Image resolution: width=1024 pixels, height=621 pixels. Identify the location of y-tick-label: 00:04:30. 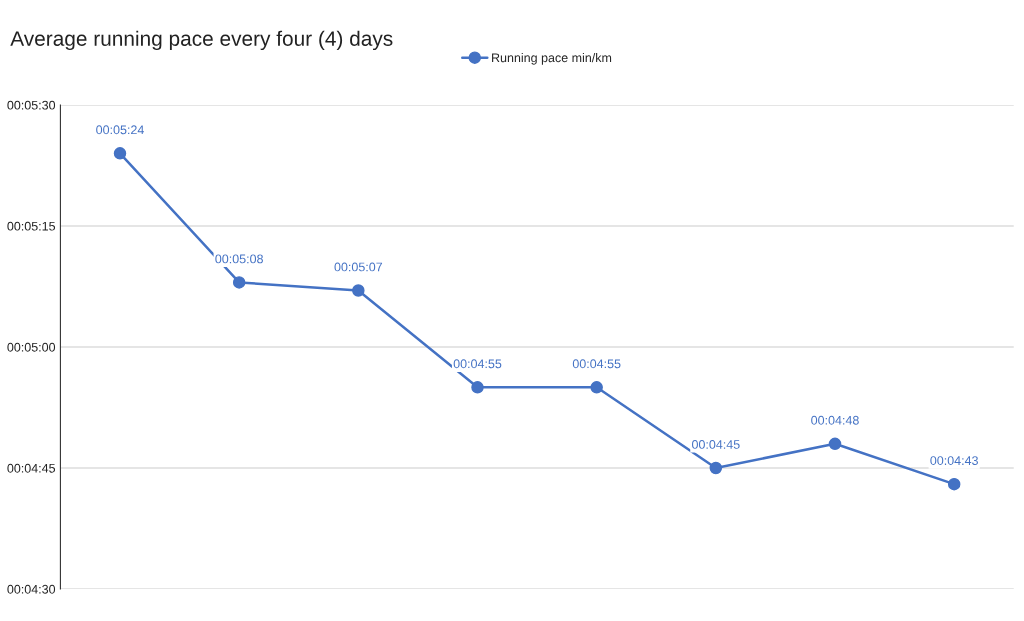
(31, 589).